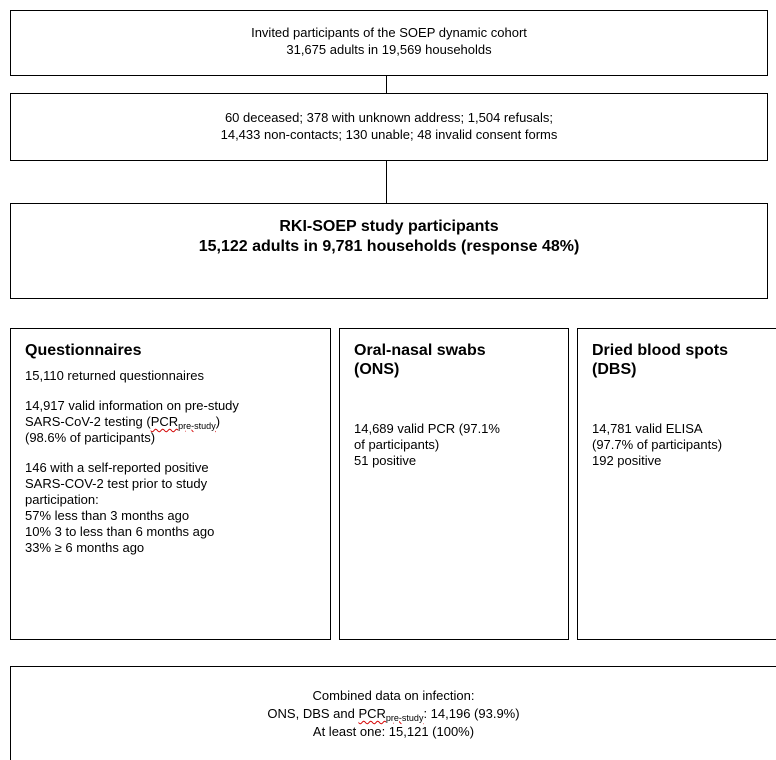 This screenshot has width=776, height=760. What do you see at coordinates (85, 547) in the screenshot?
I see `test-age-over-6: 33% ≥ 6 months ago` at bounding box center [85, 547].